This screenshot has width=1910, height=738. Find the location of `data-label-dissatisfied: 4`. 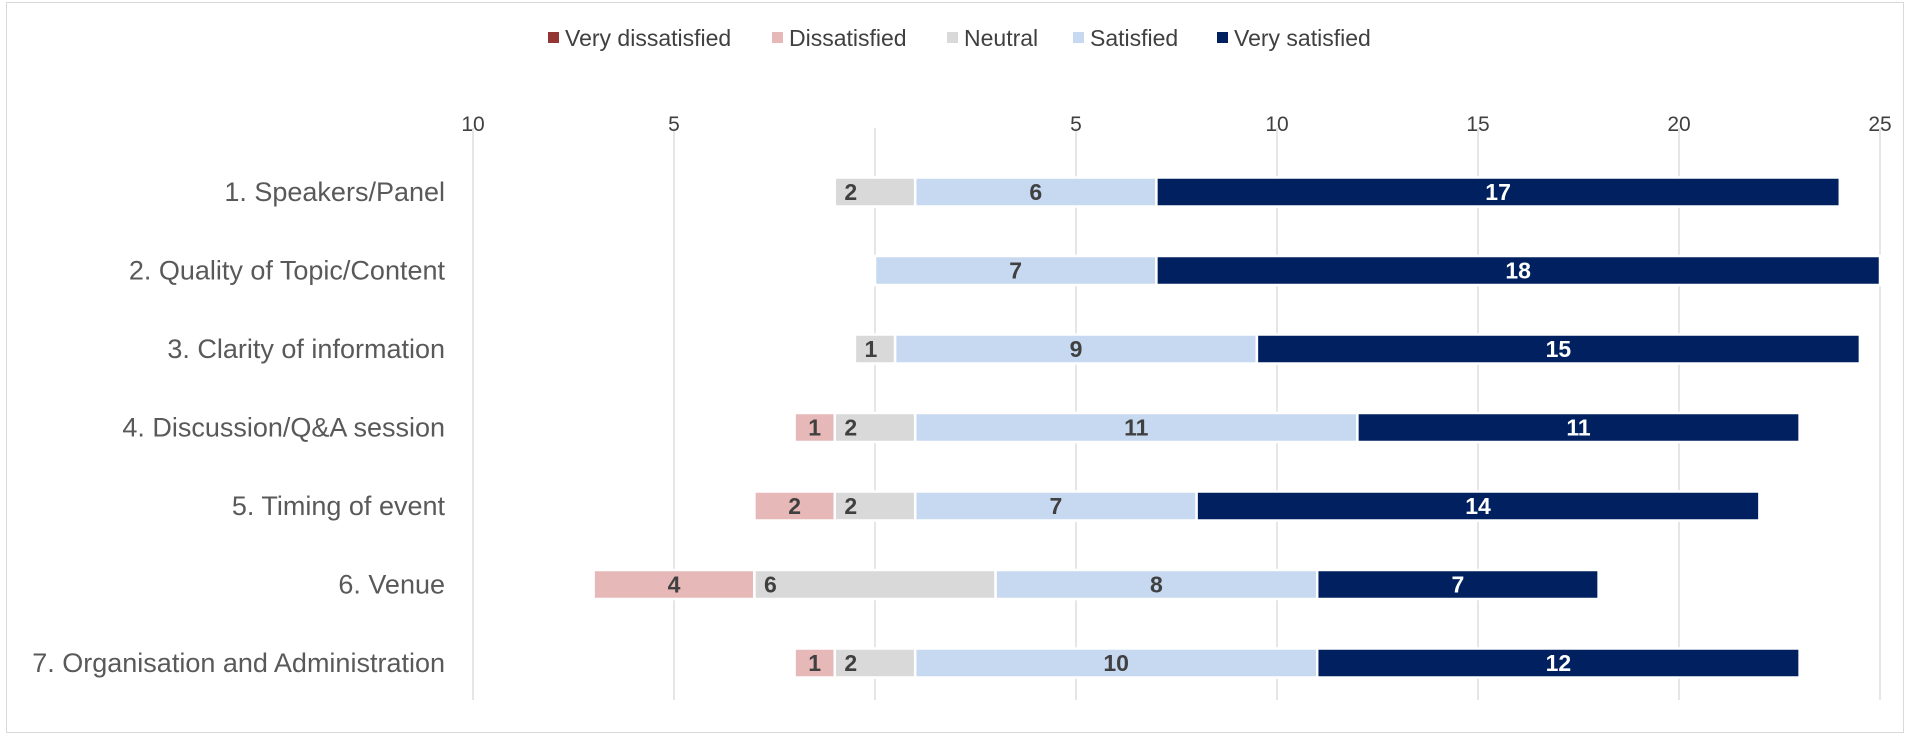

data-label-dissatisfied: 4 is located at coordinates (674, 585).